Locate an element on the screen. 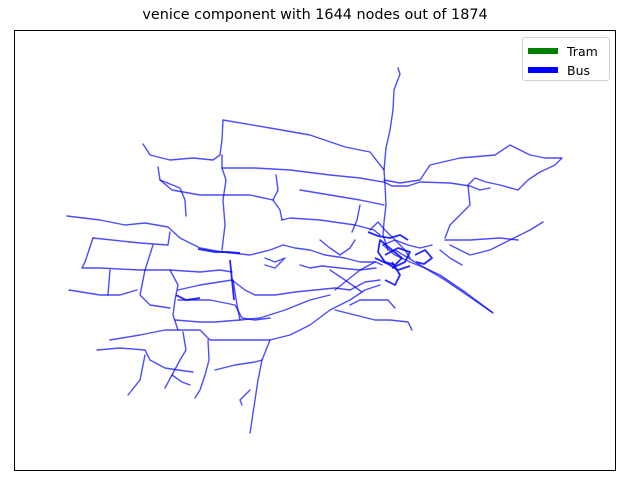 The height and width of the screenshot is (486, 630). legend-label: Bus is located at coordinates (579, 70).